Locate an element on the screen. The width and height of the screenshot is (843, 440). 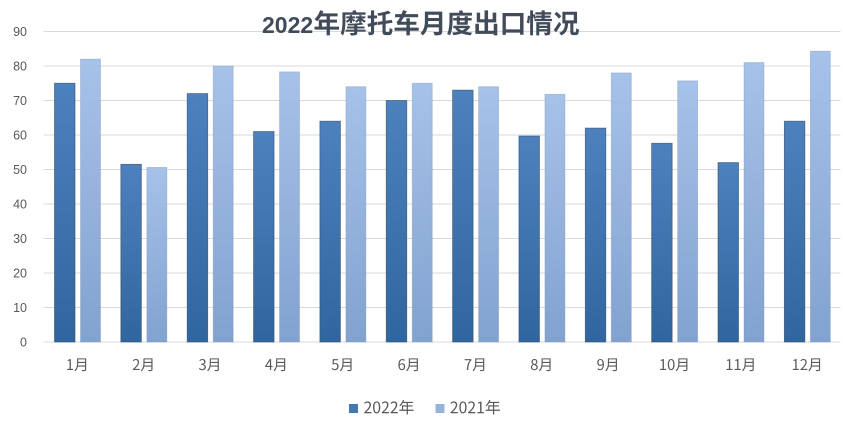
svg-text: 90 is located at coordinates (20, 32).